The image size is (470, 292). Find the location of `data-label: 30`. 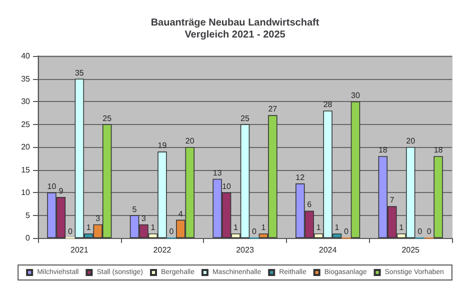

data-label: 30 is located at coordinates (355, 95).